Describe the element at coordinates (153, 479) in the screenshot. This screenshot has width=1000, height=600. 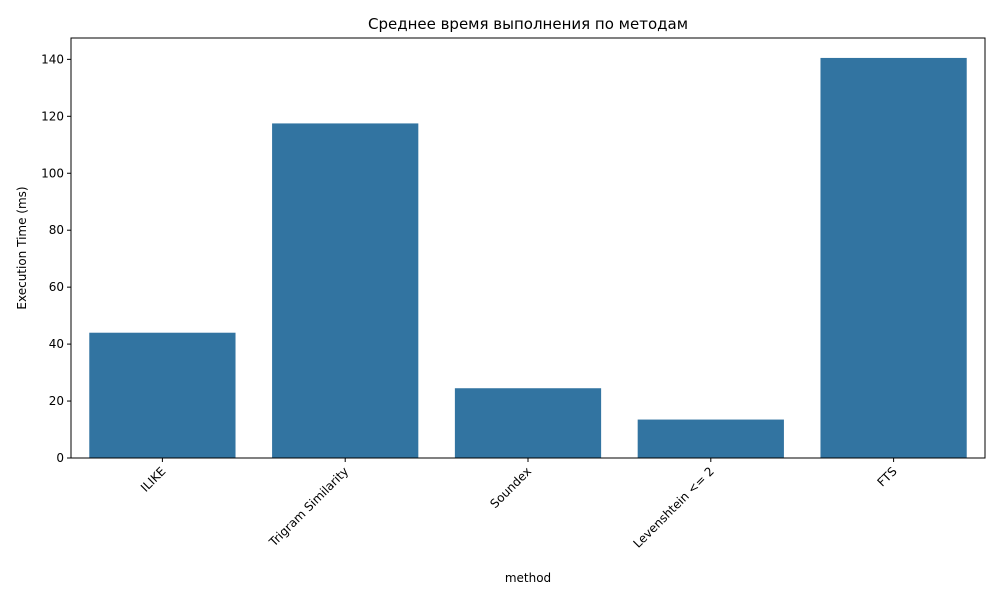
I see `x-tick-label: ILIKE` at that location.